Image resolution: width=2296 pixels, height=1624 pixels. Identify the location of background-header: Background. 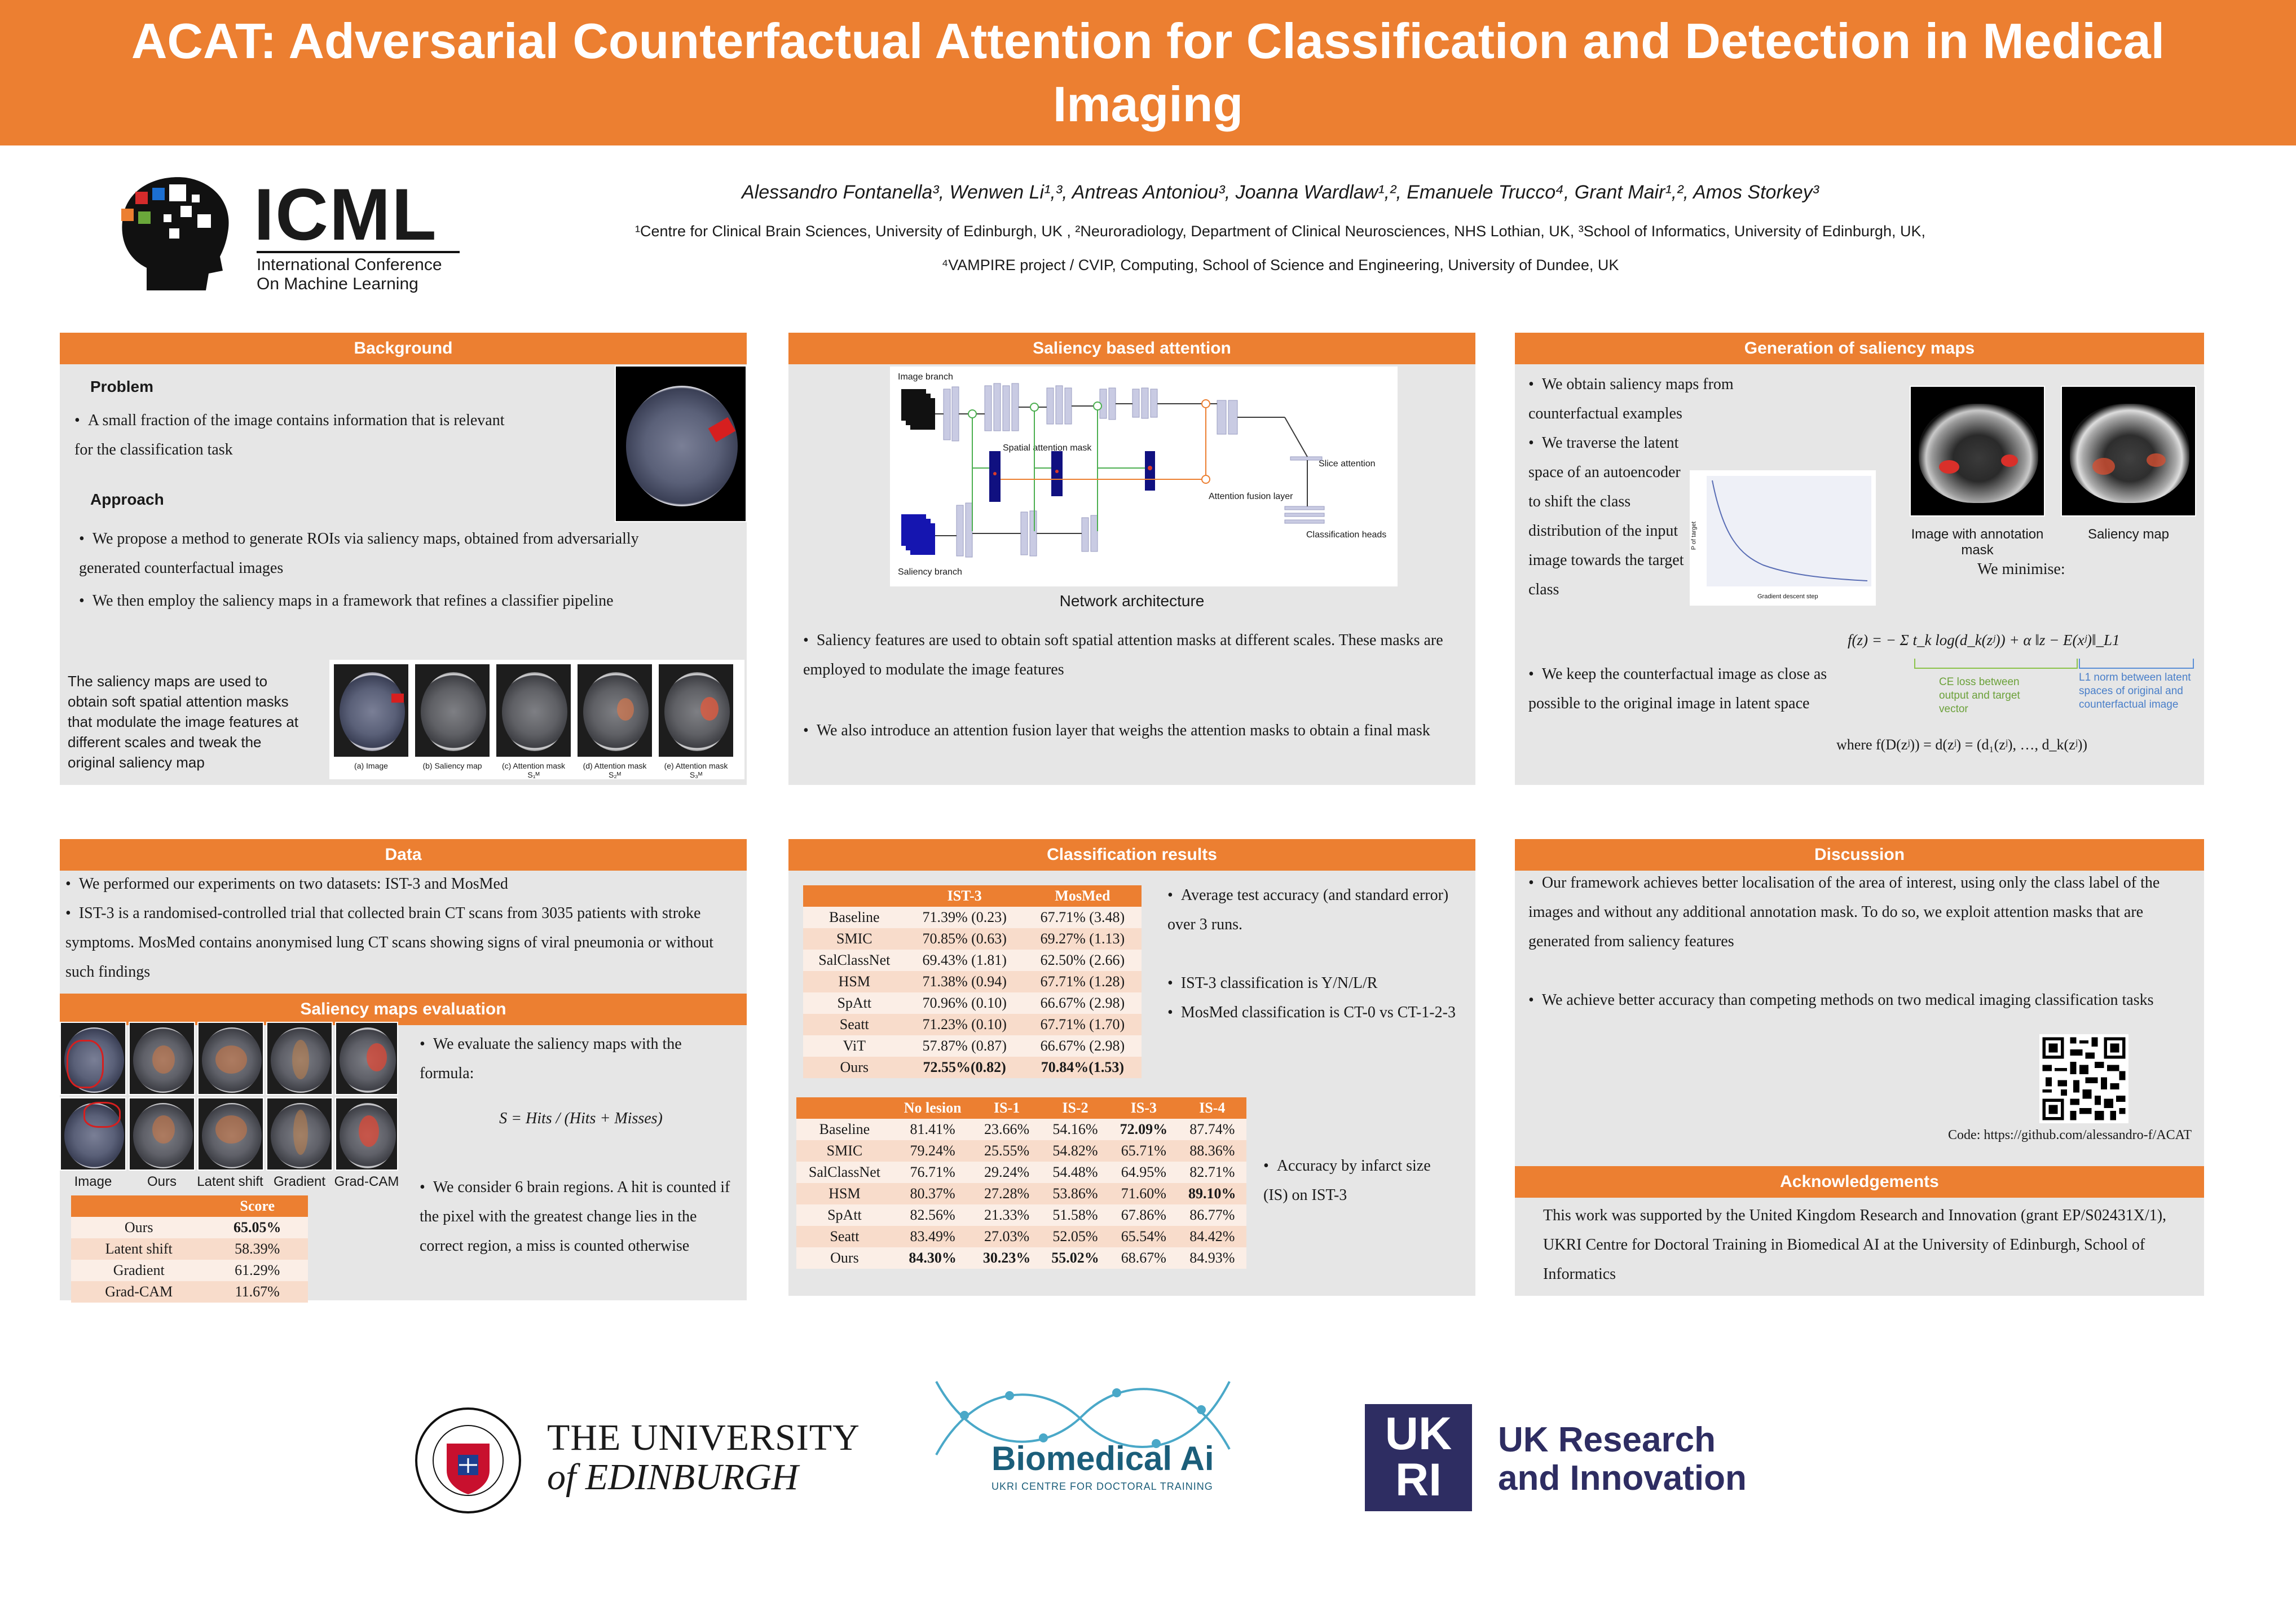
(403, 349).